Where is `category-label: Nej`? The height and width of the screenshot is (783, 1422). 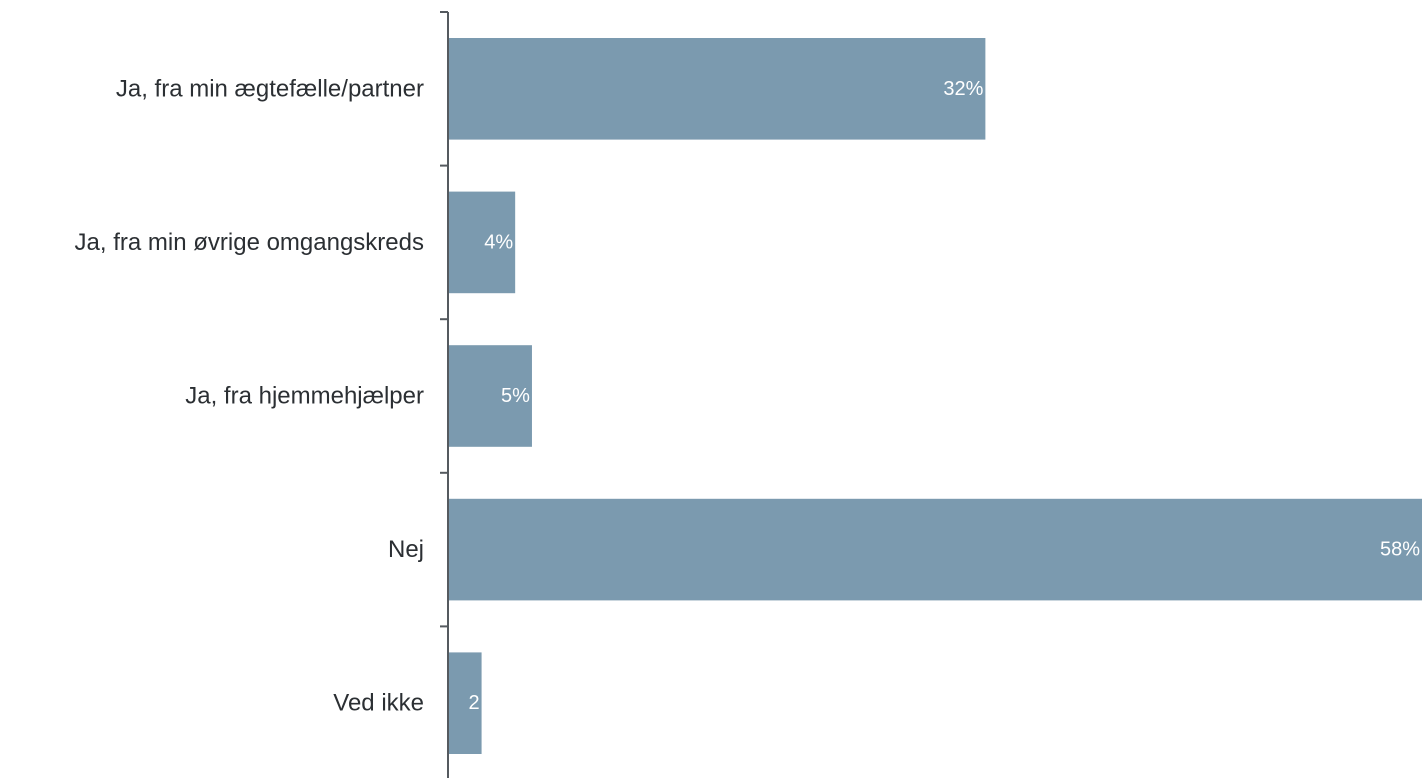 category-label: Nej is located at coordinates (406, 549).